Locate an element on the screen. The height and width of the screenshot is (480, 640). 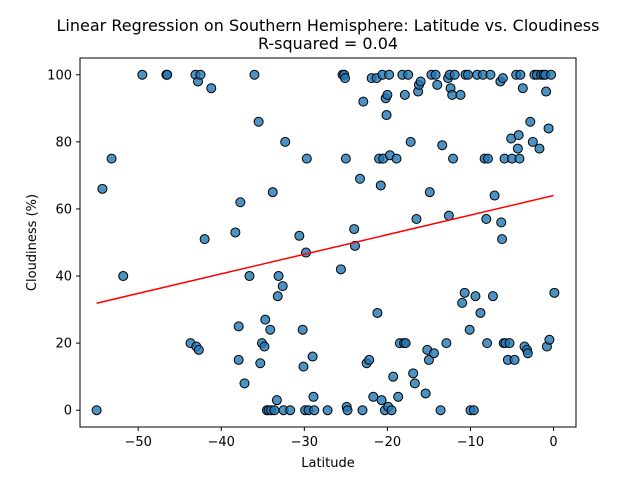
y-axis-ticks: 0 20 40 60 80 100 is located at coordinates (63, 243).